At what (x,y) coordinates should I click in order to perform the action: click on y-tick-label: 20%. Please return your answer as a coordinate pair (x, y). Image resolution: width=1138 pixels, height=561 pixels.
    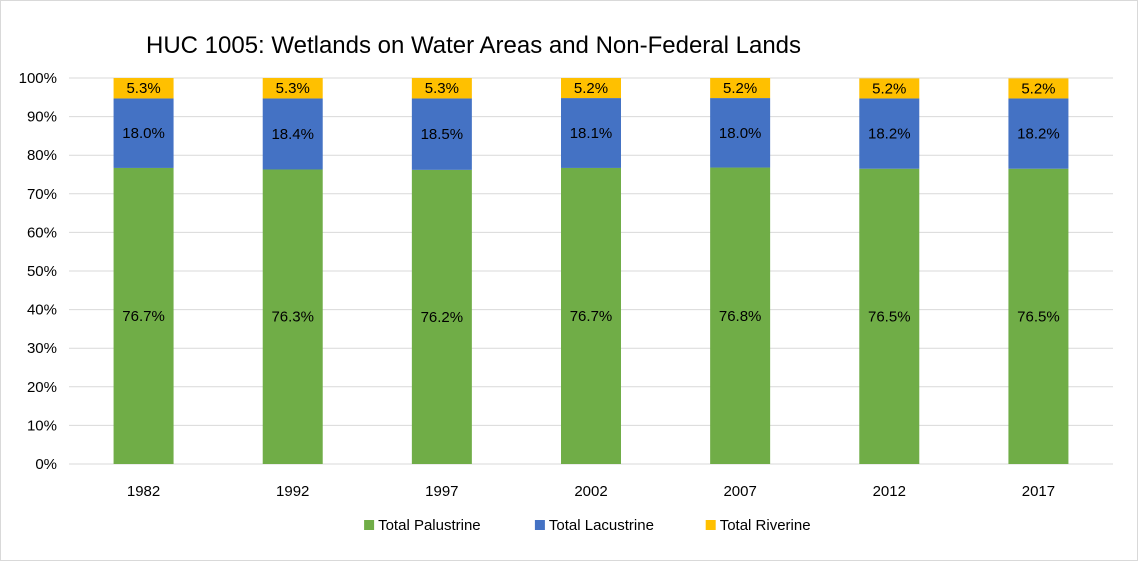
    Looking at the image, I should click on (42, 387).